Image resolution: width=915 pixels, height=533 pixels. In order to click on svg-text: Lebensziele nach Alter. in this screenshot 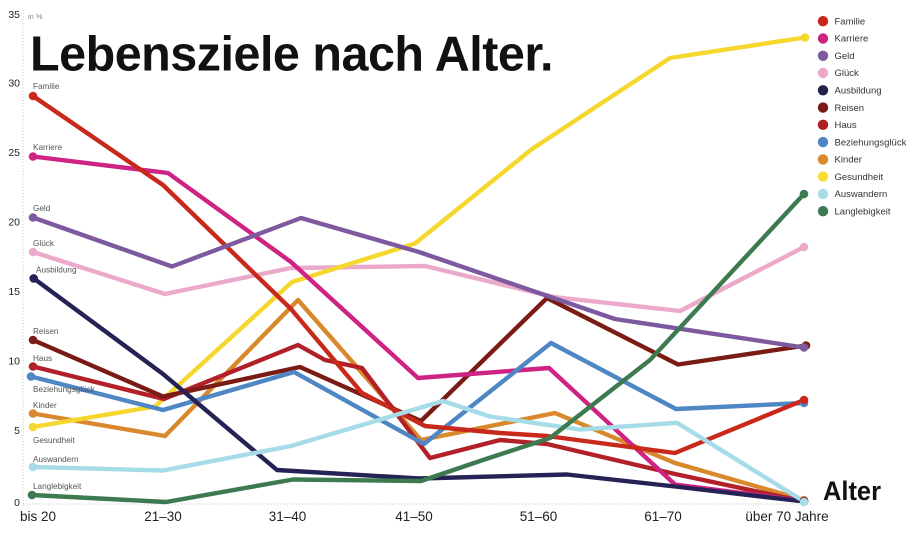, I will do `click(291, 55)`.